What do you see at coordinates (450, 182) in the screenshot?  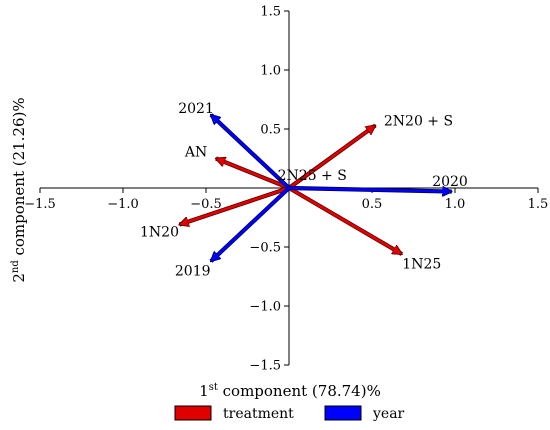 I see `vector-label-2020: 2020` at bounding box center [450, 182].